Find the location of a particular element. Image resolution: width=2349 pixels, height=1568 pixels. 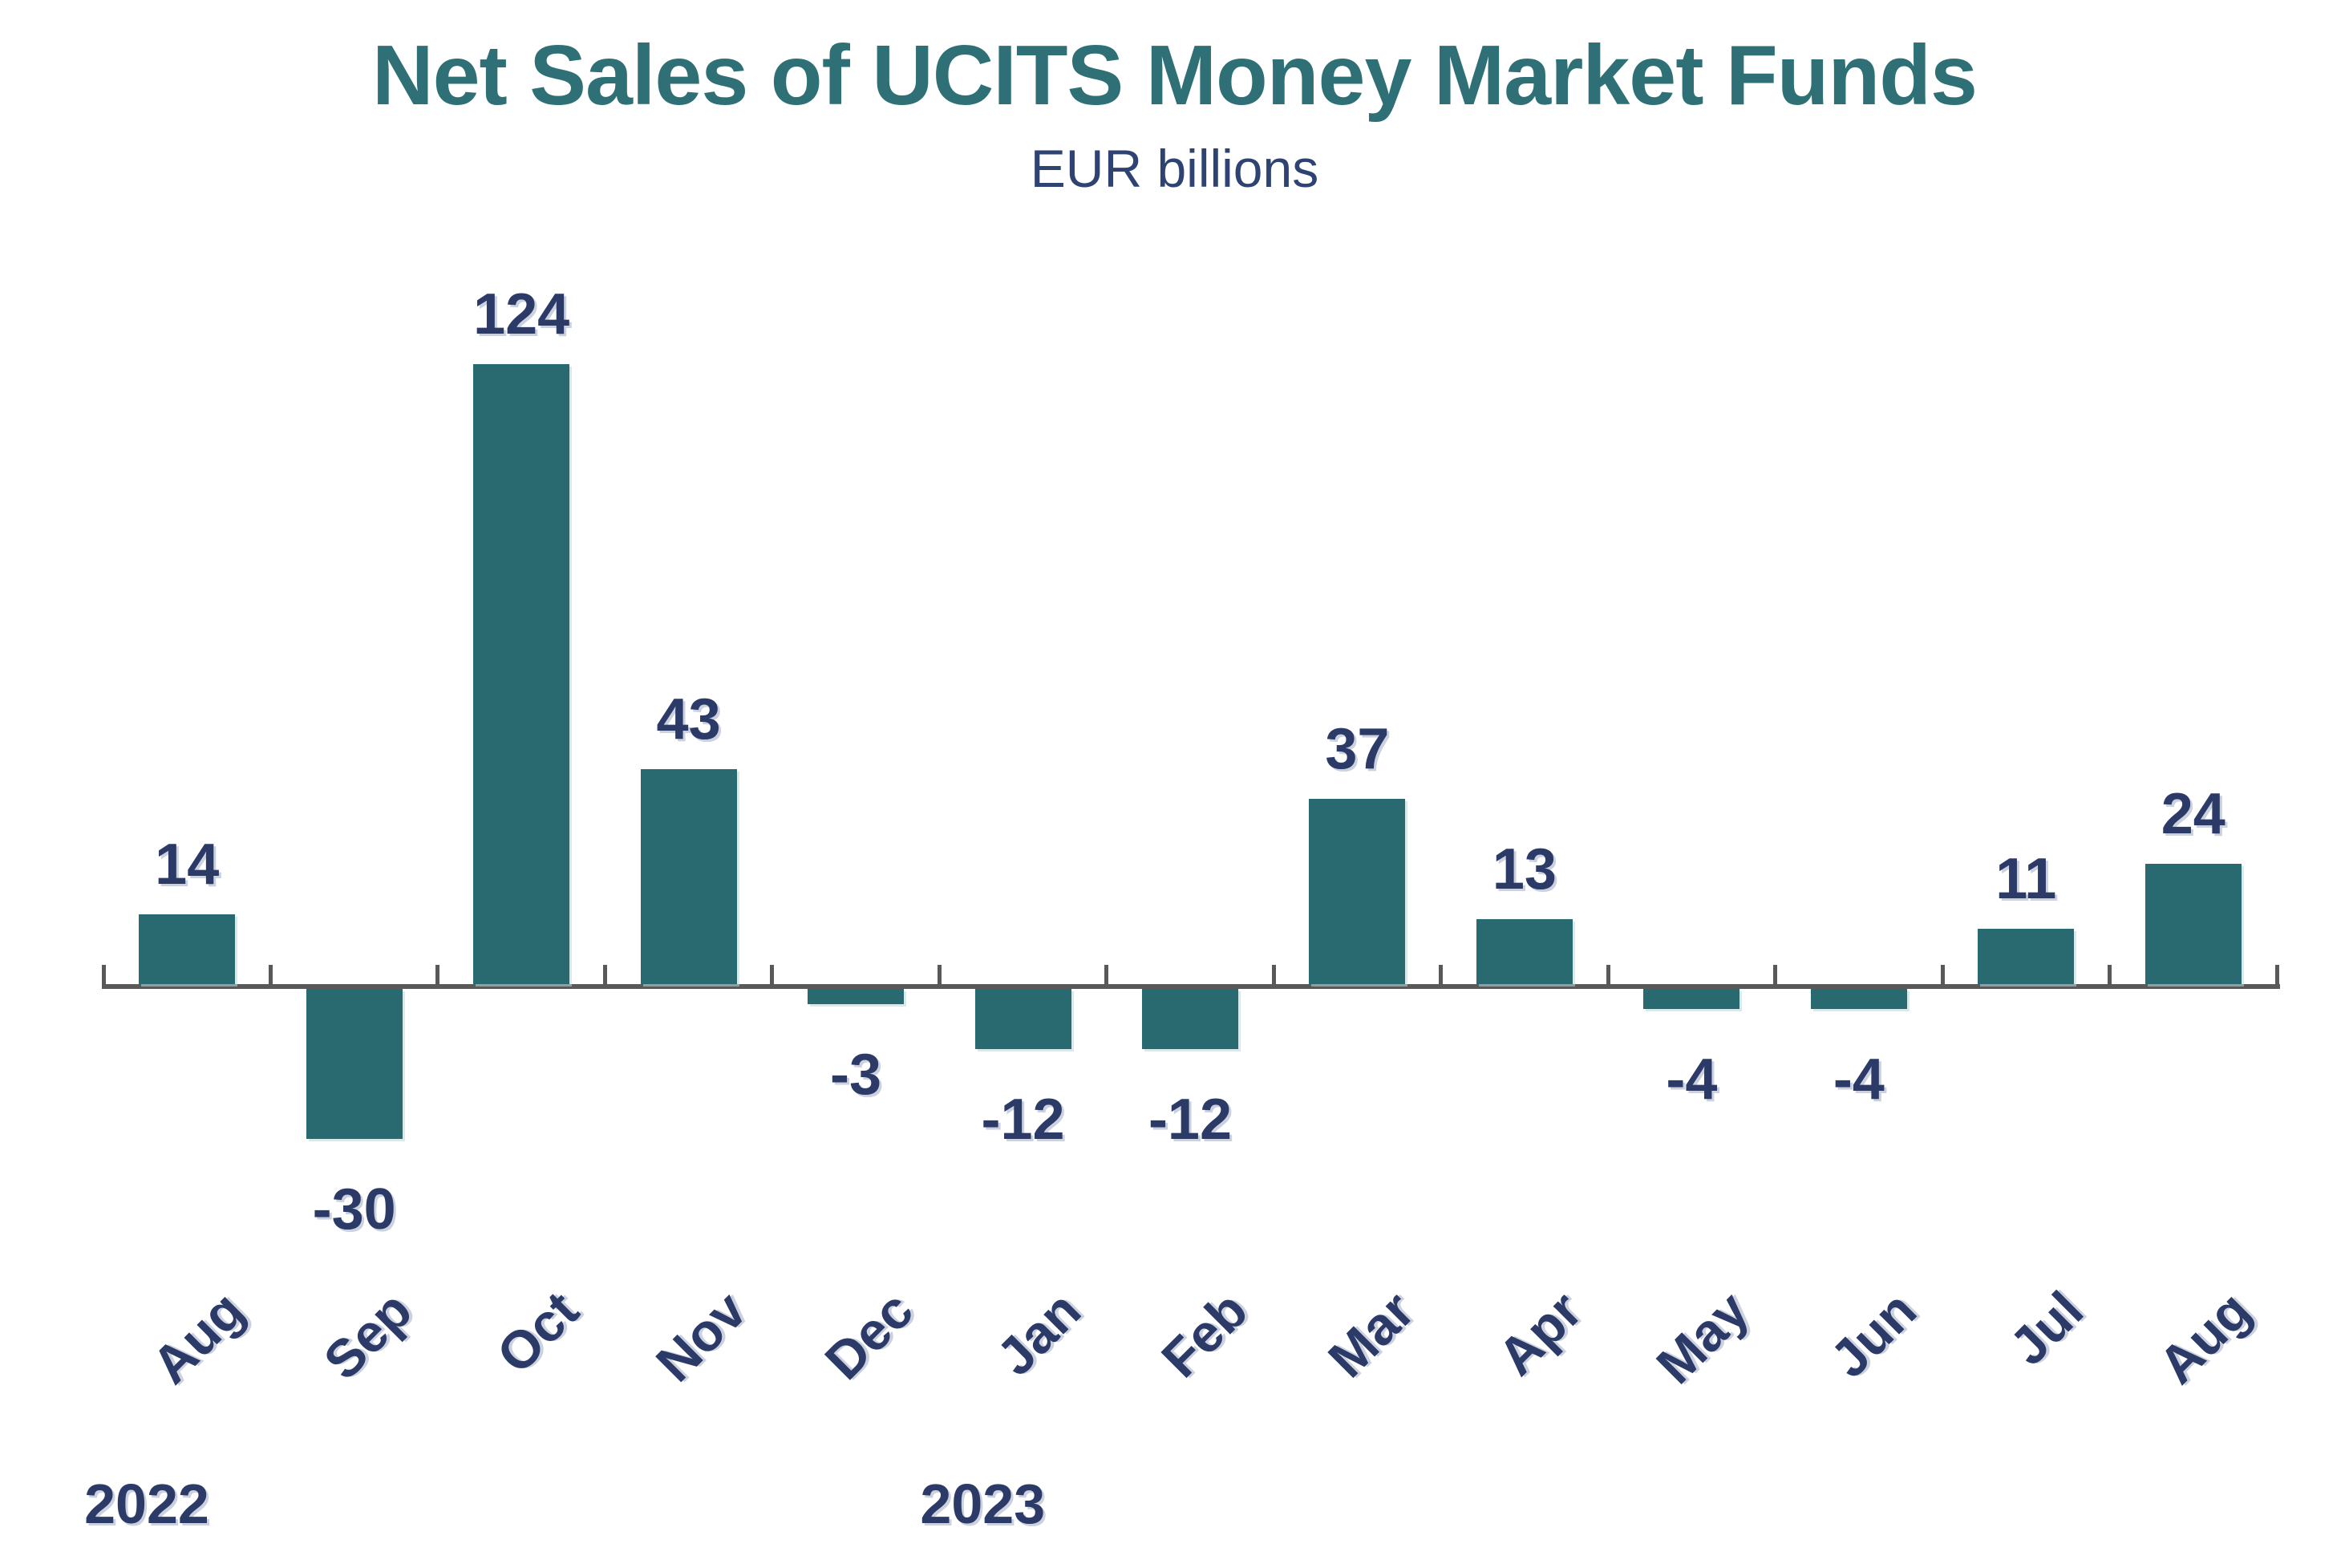

month-label-jul-11: Jul is located at coordinates (2046, 1327).